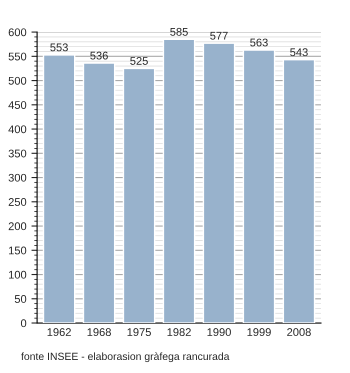  I want to click on data-label: 585, so click(179, 32).